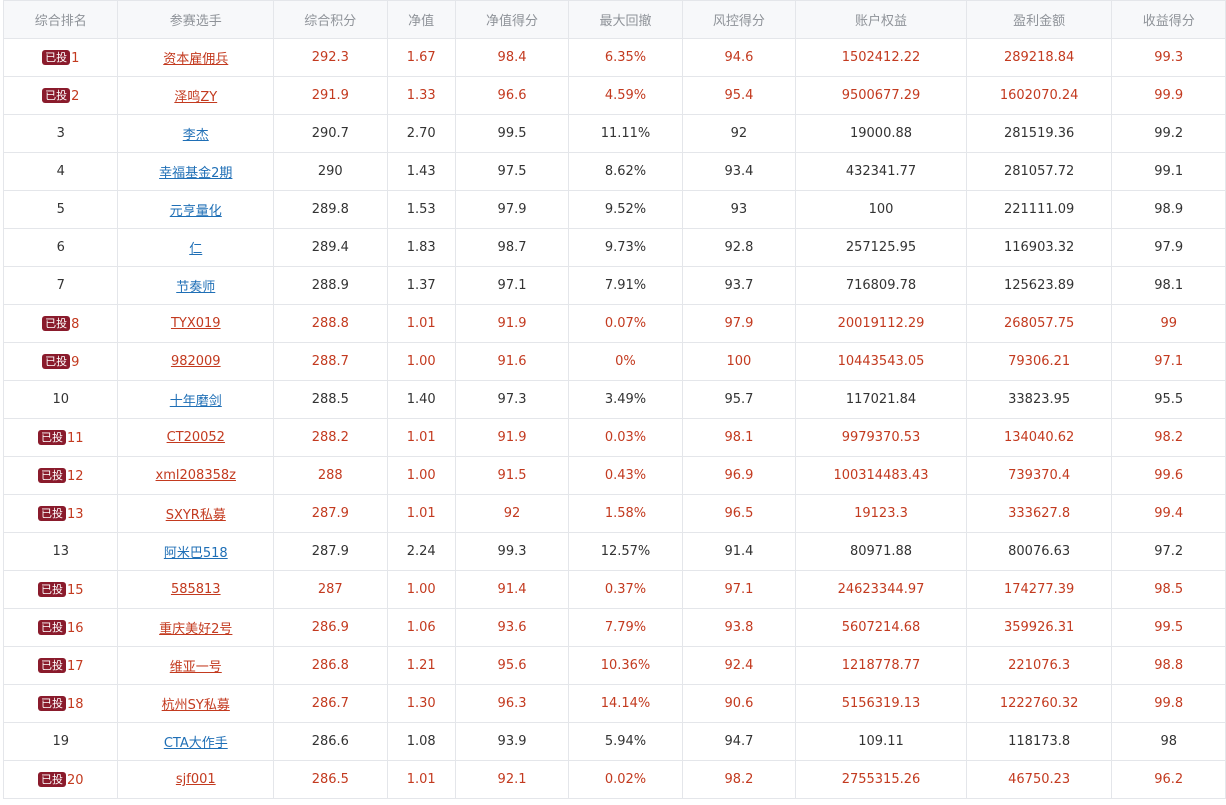 This screenshot has width=1226, height=805. What do you see at coordinates (195, 437) in the screenshot?
I see `contestant-link: CT20052` at bounding box center [195, 437].